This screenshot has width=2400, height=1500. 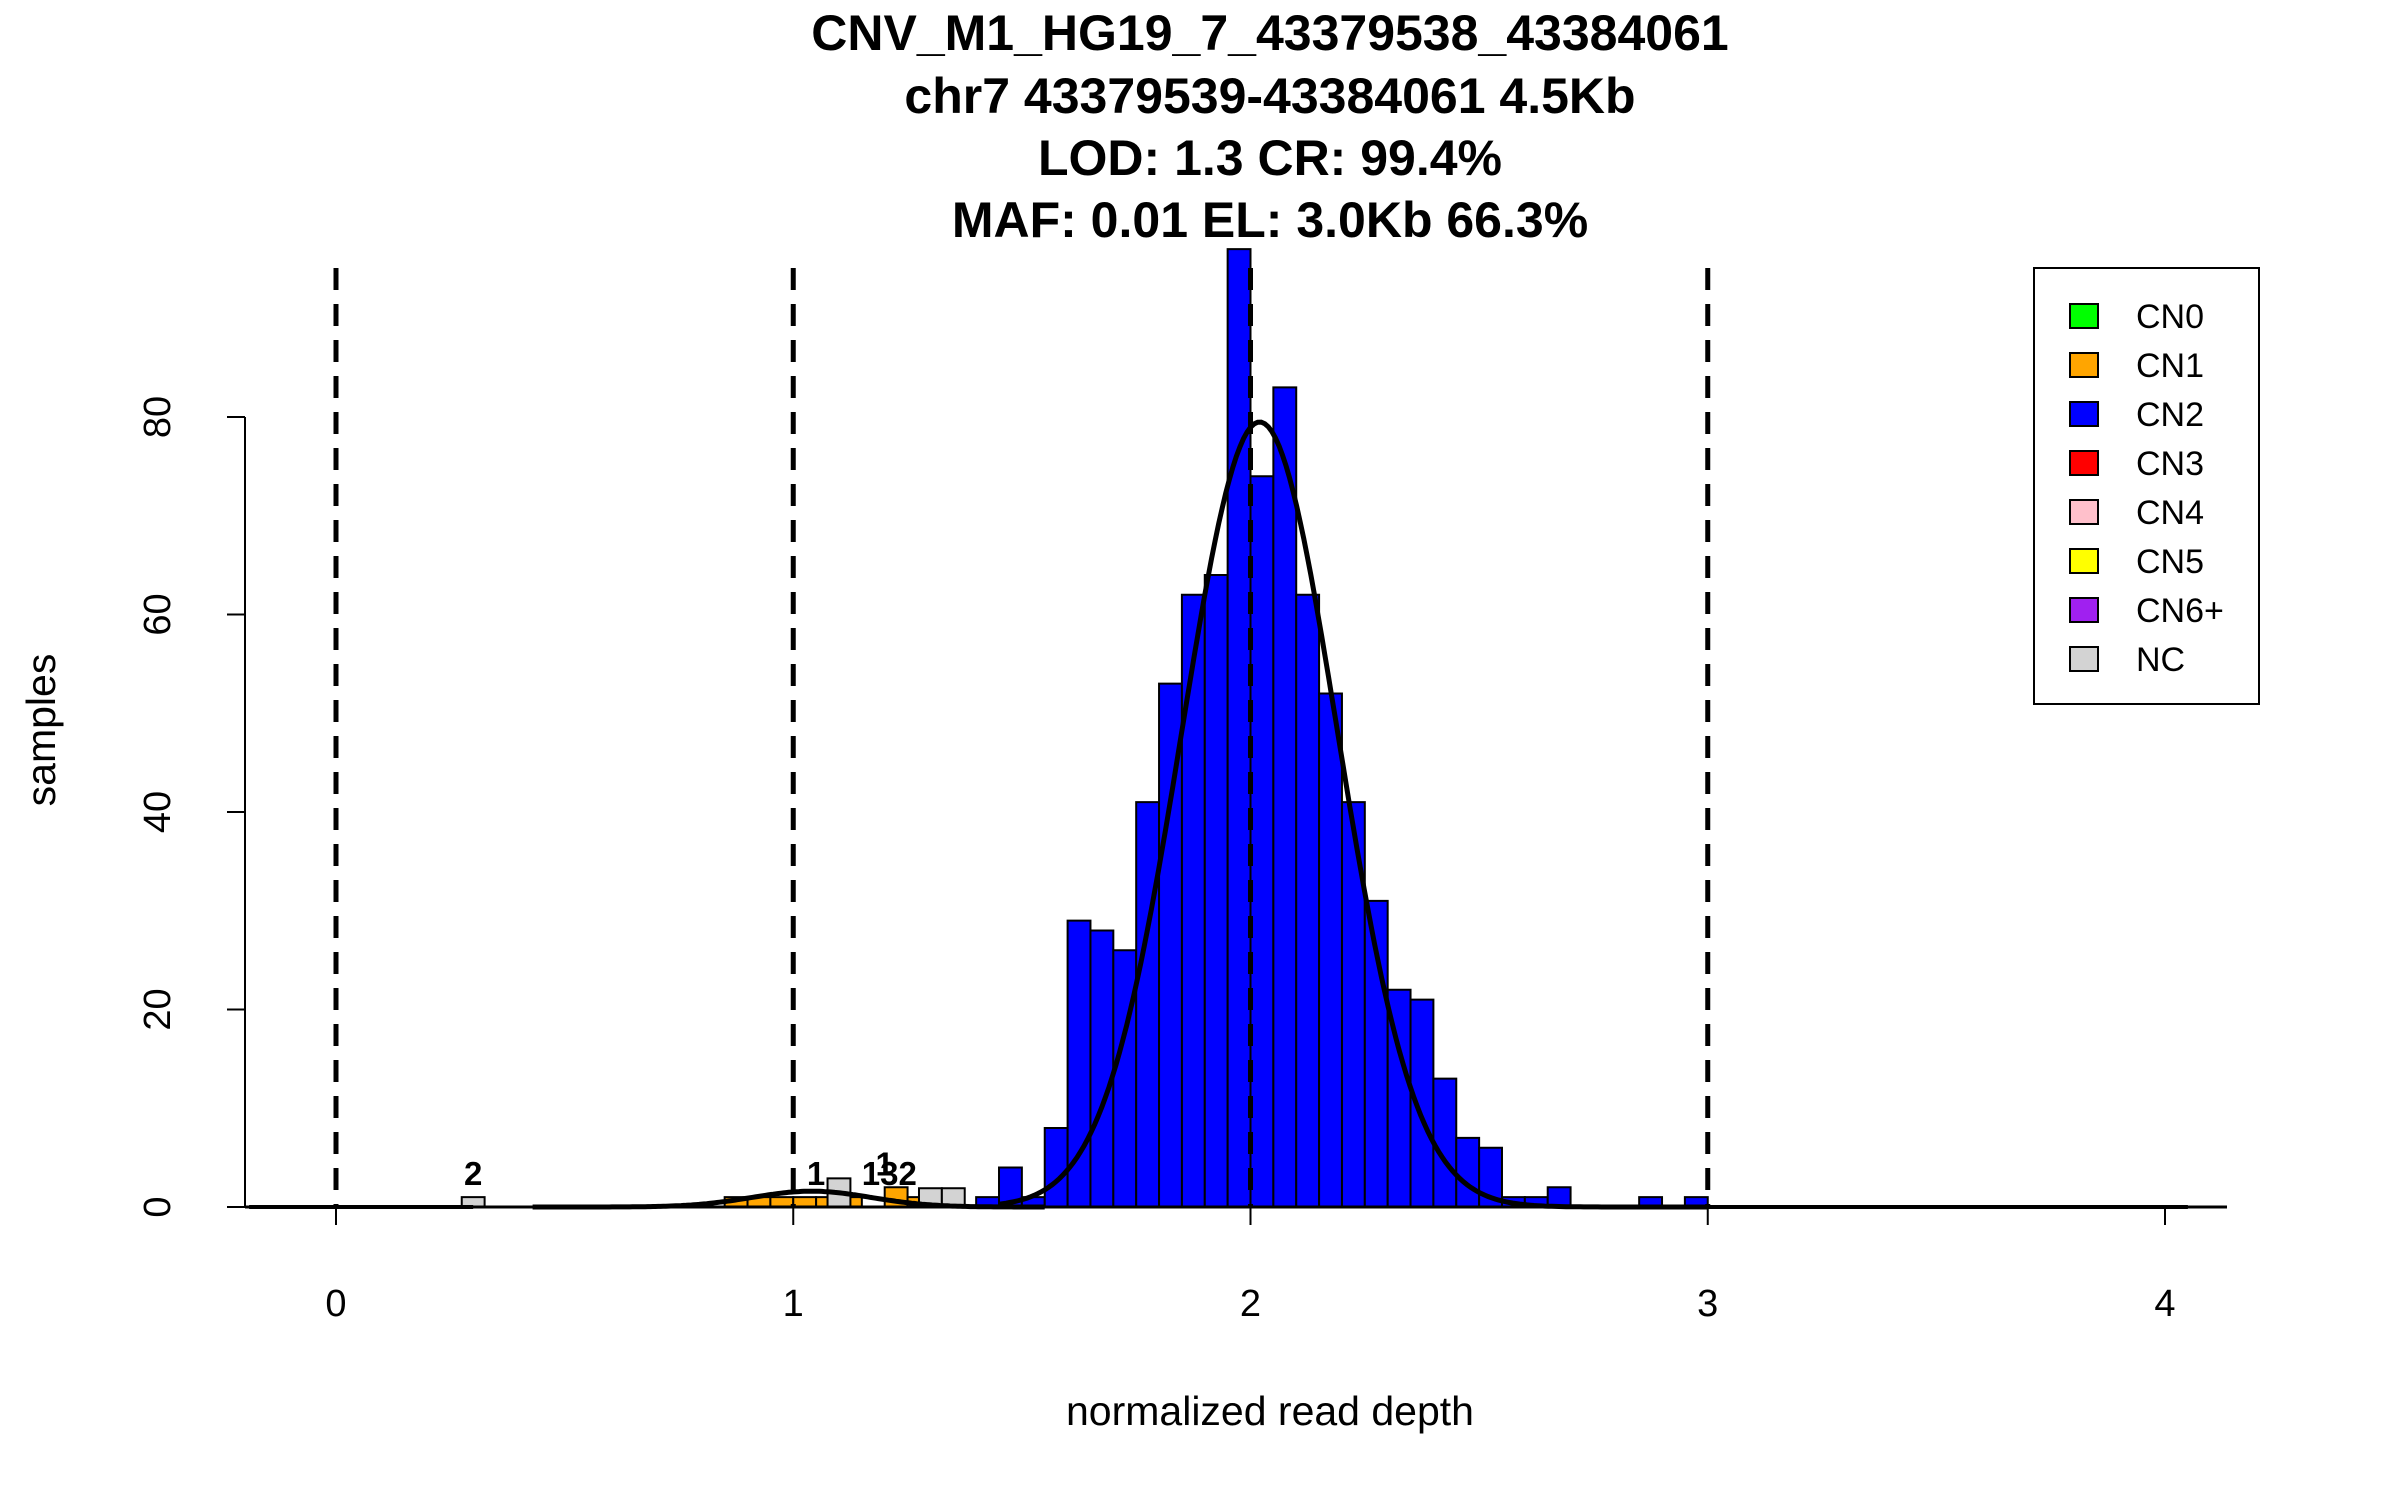 What do you see at coordinates (2170, 513) in the screenshot?
I see `legend-label-cn4: CN4` at bounding box center [2170, 513].